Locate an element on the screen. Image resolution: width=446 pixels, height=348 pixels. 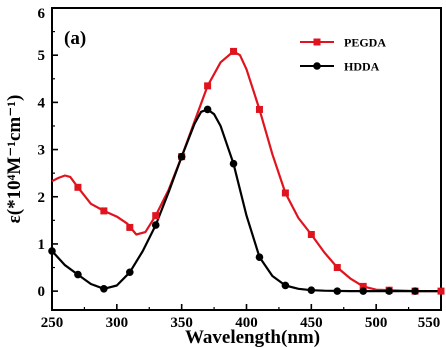
x-tick-label: 400 is located at coordinates (246, 323).